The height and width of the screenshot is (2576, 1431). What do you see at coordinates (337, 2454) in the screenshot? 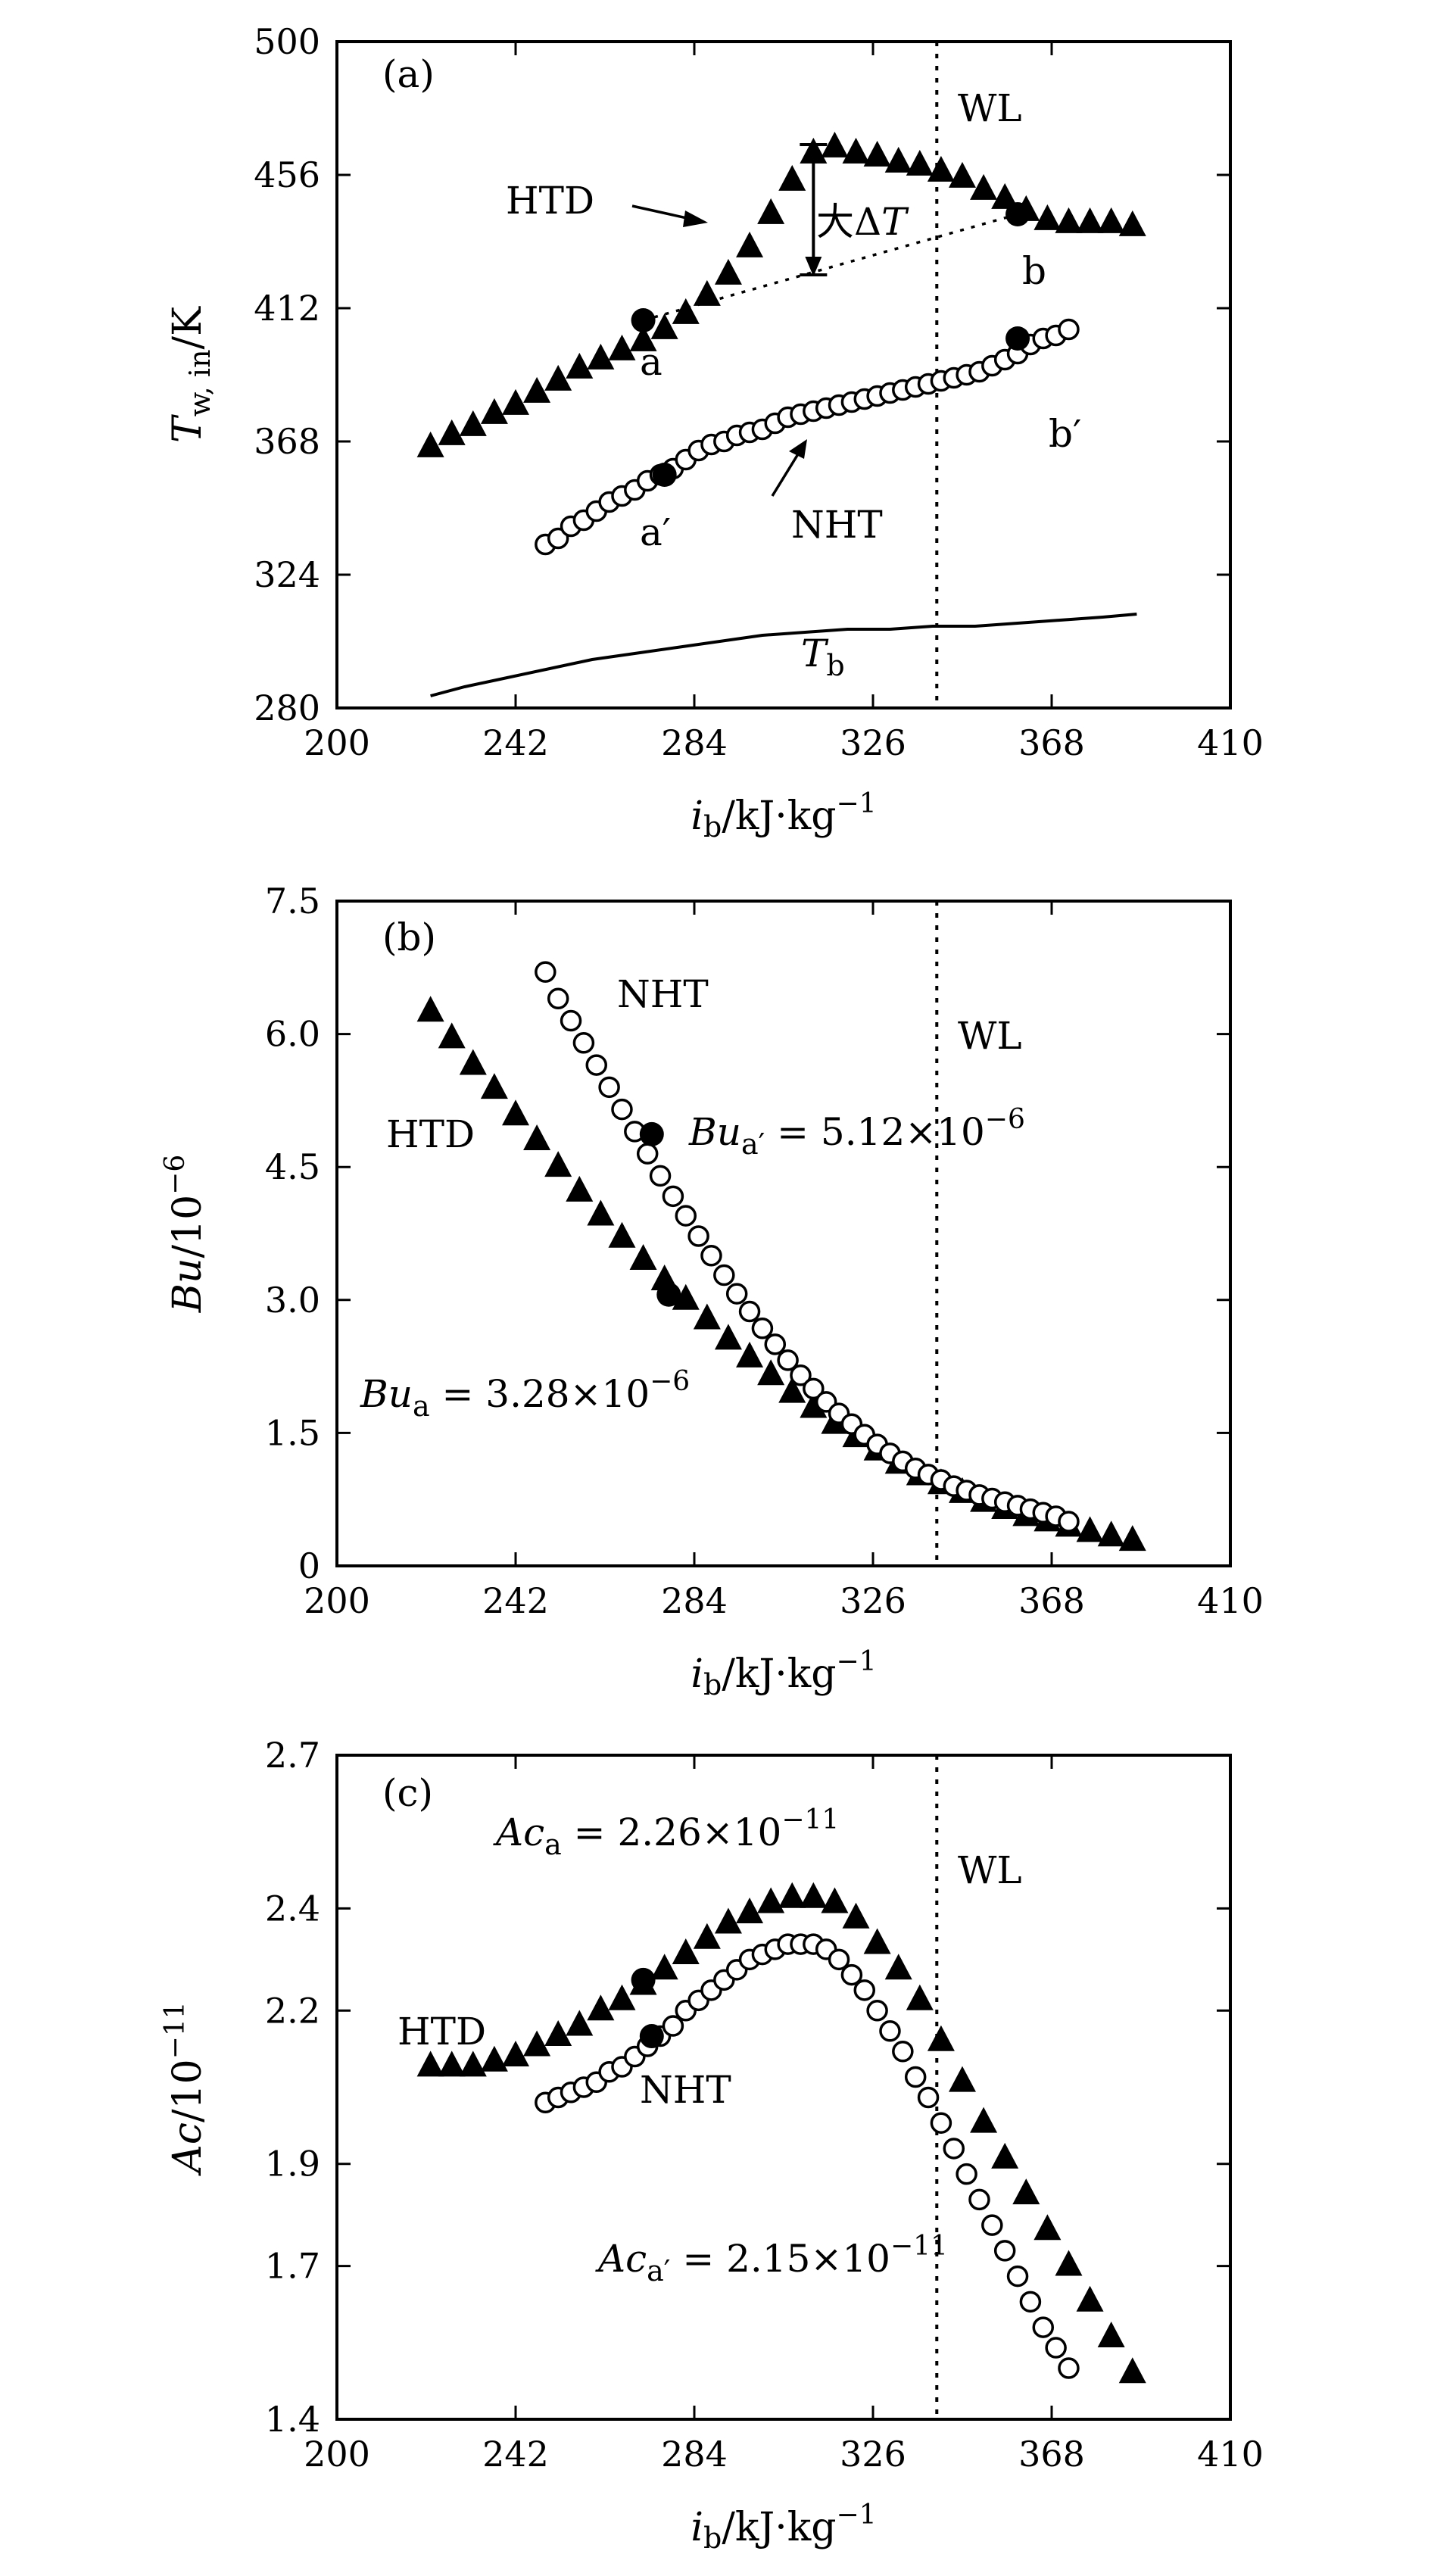
I see `x-tick-label: 200` at bounding box center [337, 2454].